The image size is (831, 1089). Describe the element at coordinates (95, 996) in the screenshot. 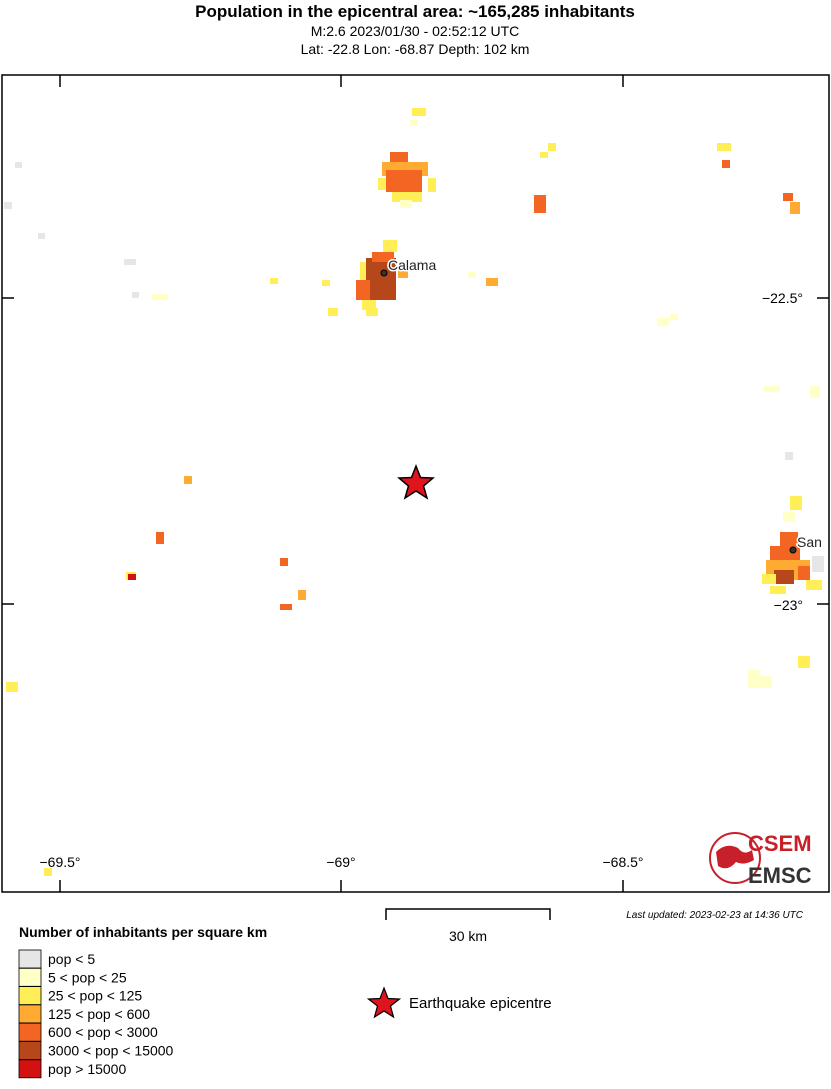

I see `legend-label: 25 < pop < 125` at that location.